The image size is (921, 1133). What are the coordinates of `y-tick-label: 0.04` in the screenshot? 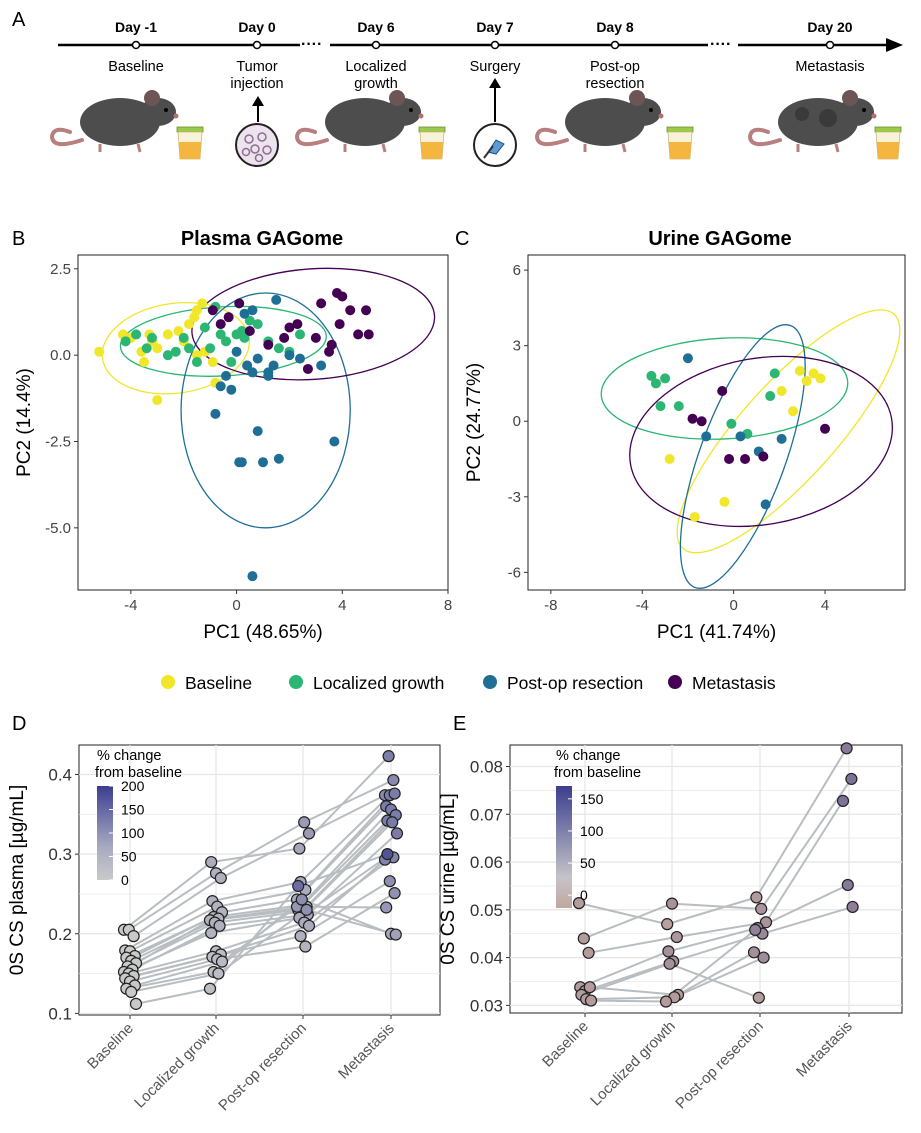 It's located at (486, 958).